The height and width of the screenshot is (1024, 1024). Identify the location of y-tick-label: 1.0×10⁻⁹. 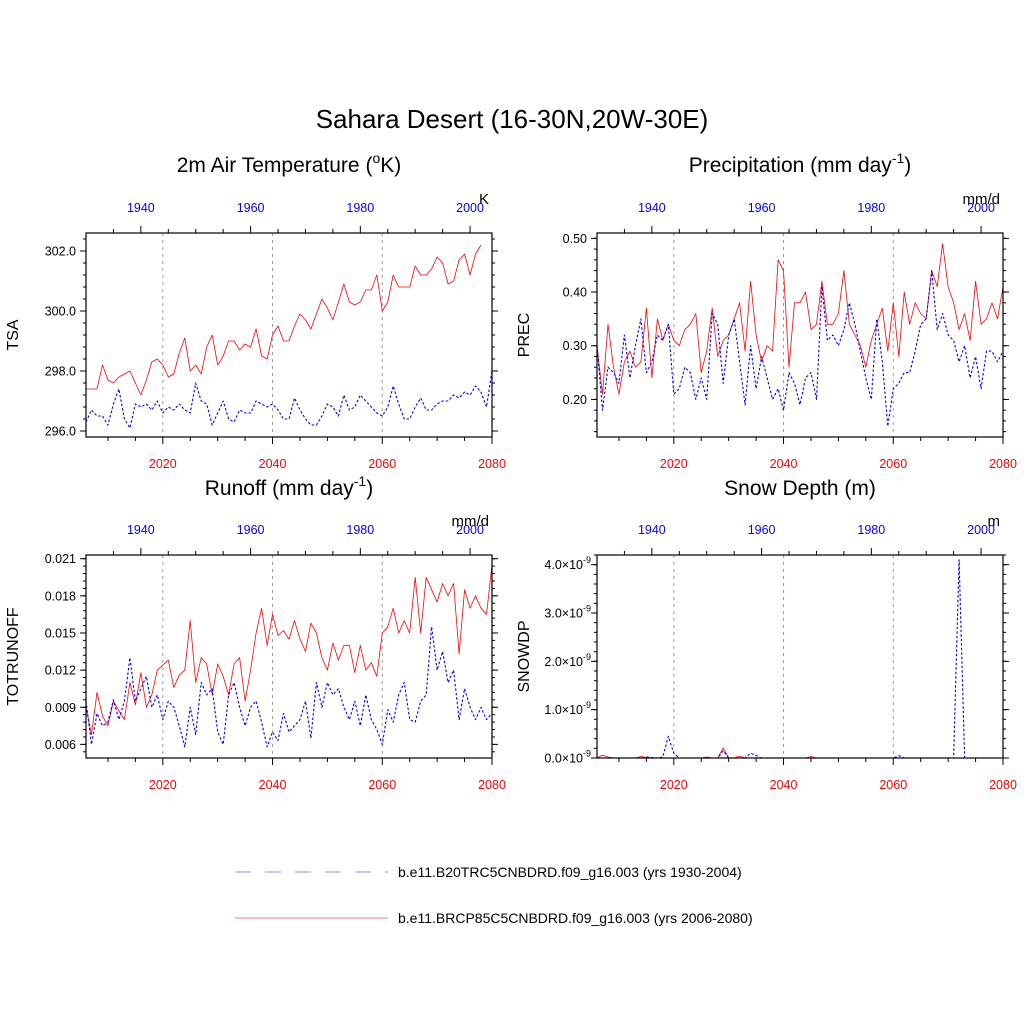
(567, 708).